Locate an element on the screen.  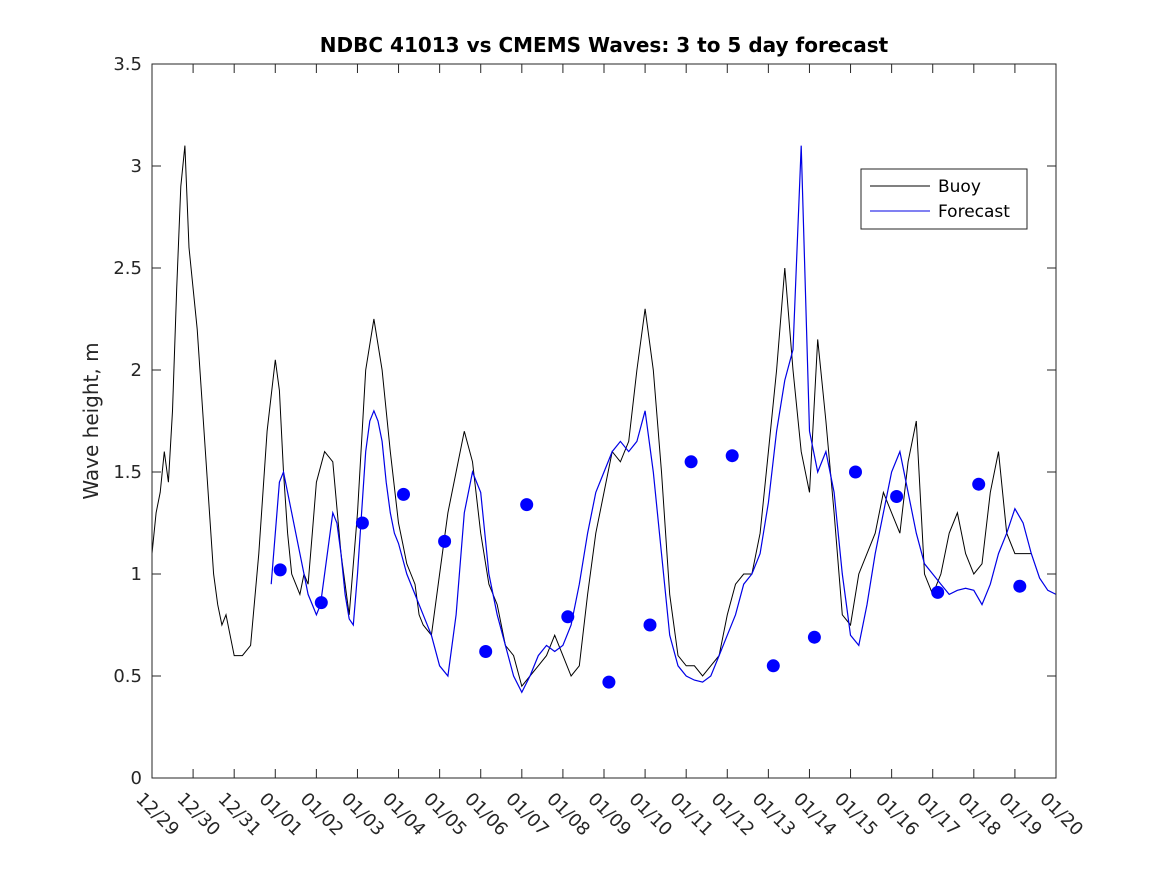
x-tick-label: 01/11 is located at coordinates (692, 815).